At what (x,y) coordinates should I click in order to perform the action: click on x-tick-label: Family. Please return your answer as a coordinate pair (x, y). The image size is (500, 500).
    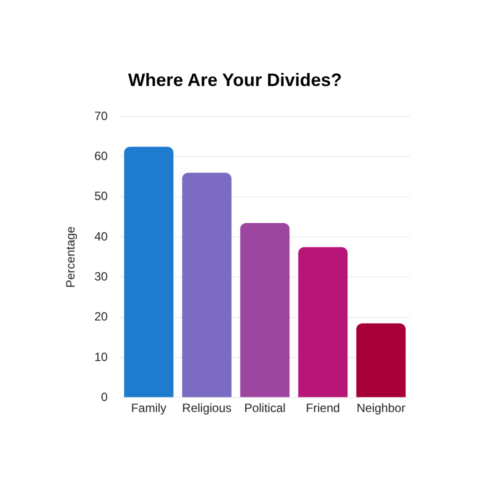
    Looking at the image, I should click on (148, 408).